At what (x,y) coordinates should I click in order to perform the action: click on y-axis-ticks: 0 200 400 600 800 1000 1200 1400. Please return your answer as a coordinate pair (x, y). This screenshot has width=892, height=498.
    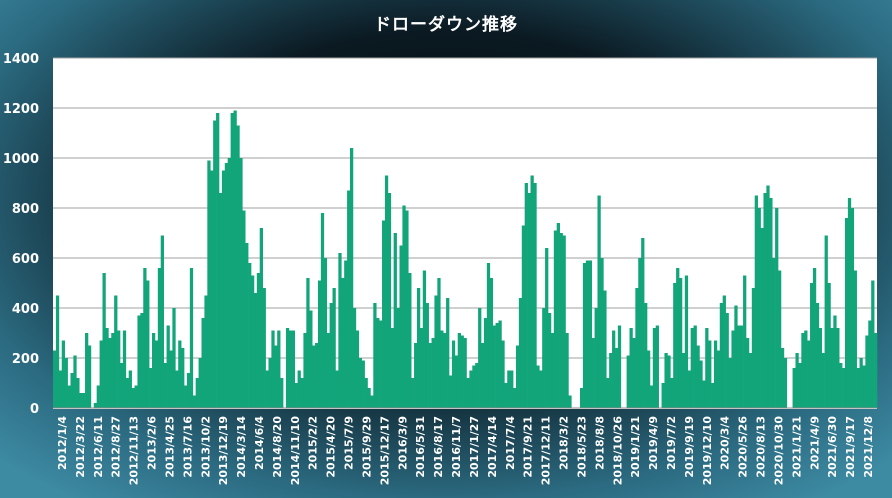
    Looking at the image, I should click on (21, 234).